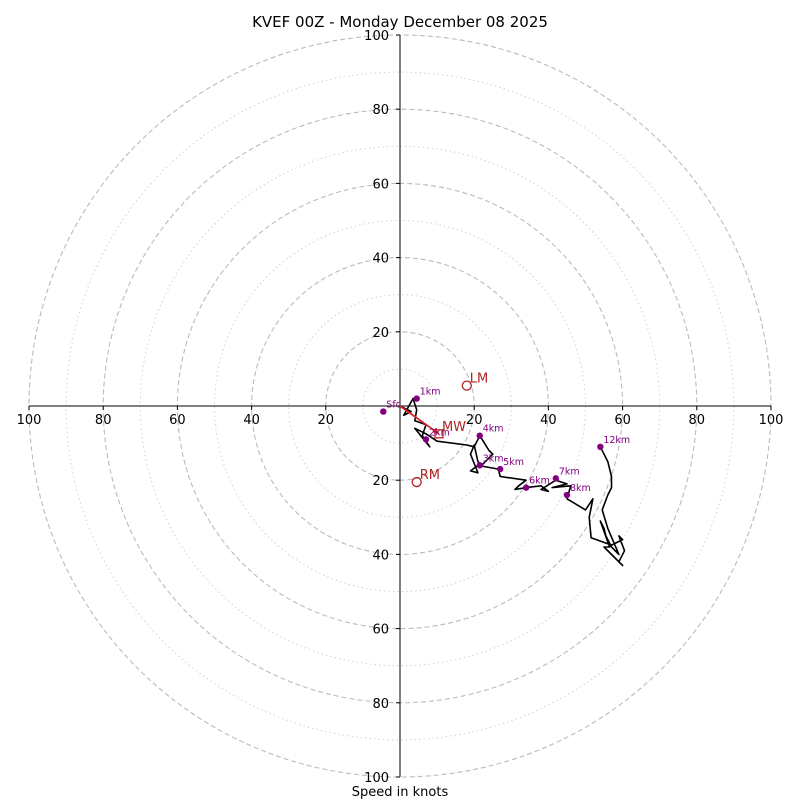 This screenshot has height=800, width=800. Describe the element at coordinates (616, 440) in the screenshot. I see `height-marker-label: 12km` at that location.